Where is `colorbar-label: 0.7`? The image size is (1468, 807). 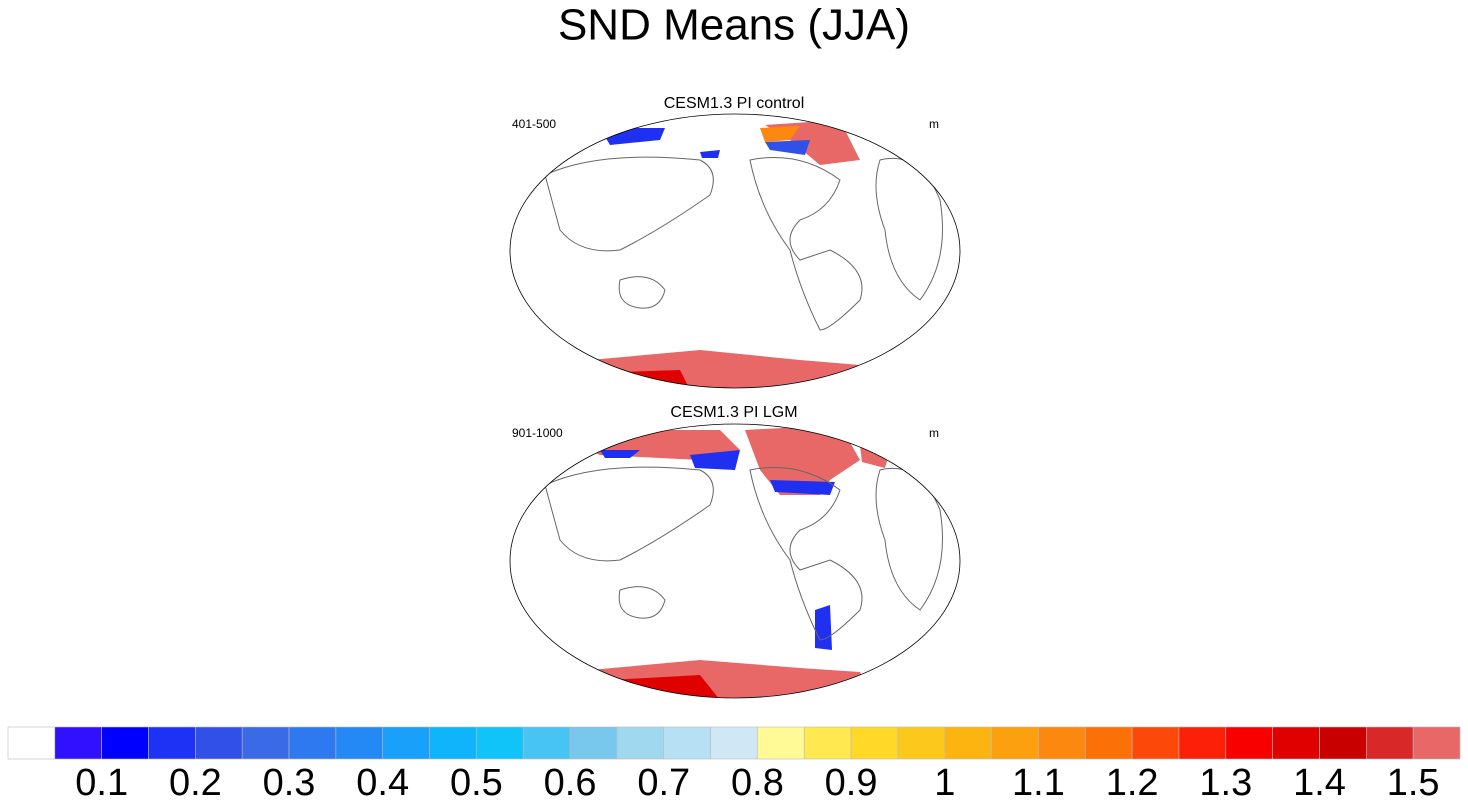 colorbar-label: 0.7 is located at coordinates (663, 783).